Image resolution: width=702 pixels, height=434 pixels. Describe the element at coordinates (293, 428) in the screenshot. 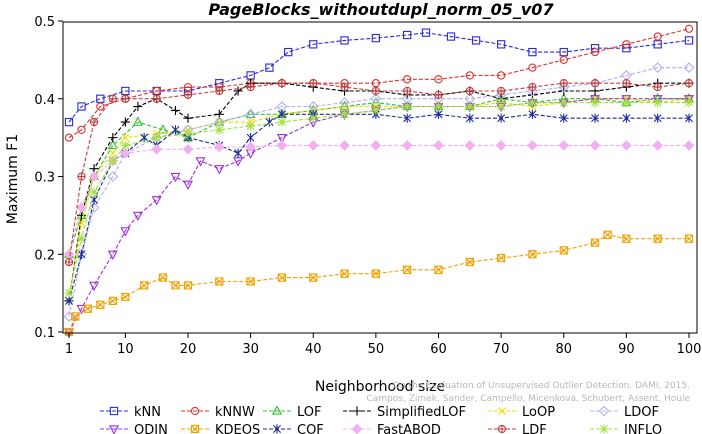

I see `legend-item-COF: COF` at that location.